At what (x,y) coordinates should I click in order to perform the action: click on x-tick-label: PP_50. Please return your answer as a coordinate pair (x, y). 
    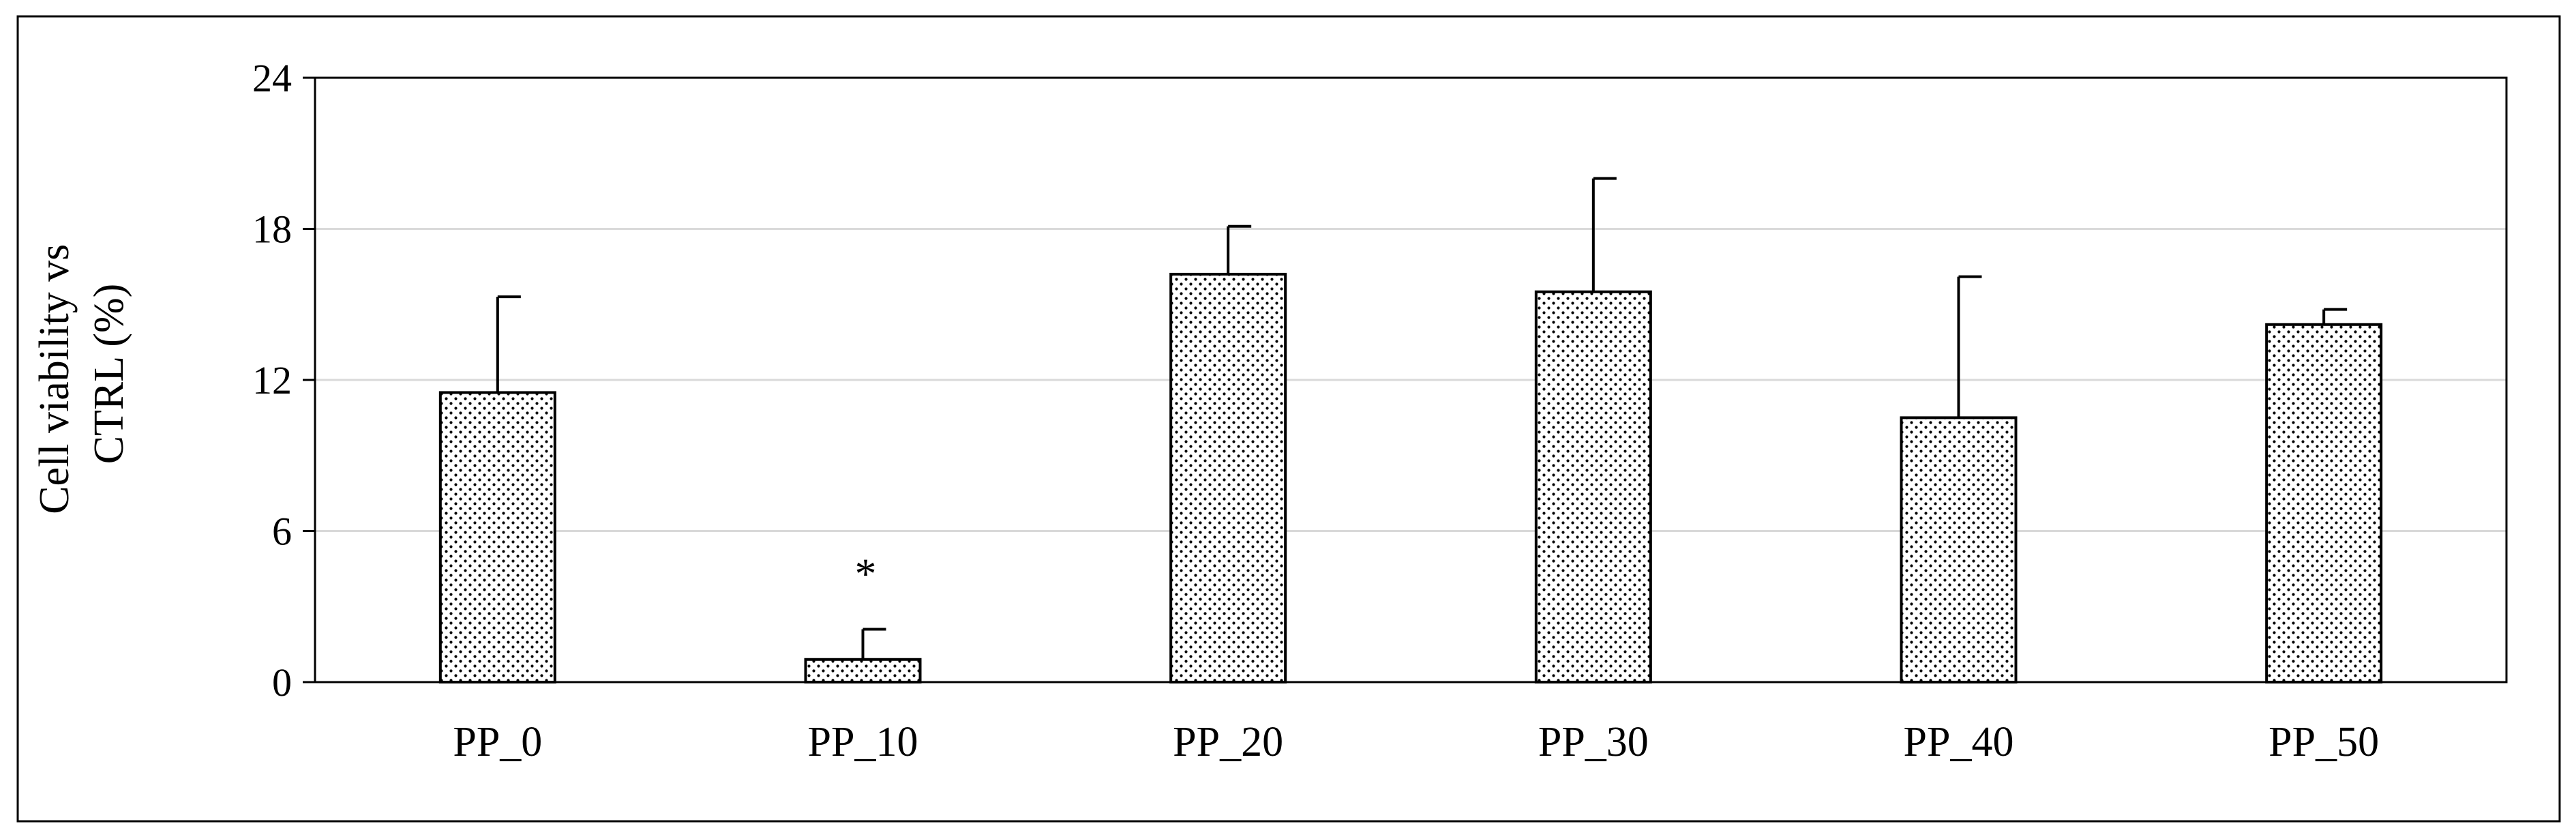
    Looking at the image, I should click on (2323, 742).